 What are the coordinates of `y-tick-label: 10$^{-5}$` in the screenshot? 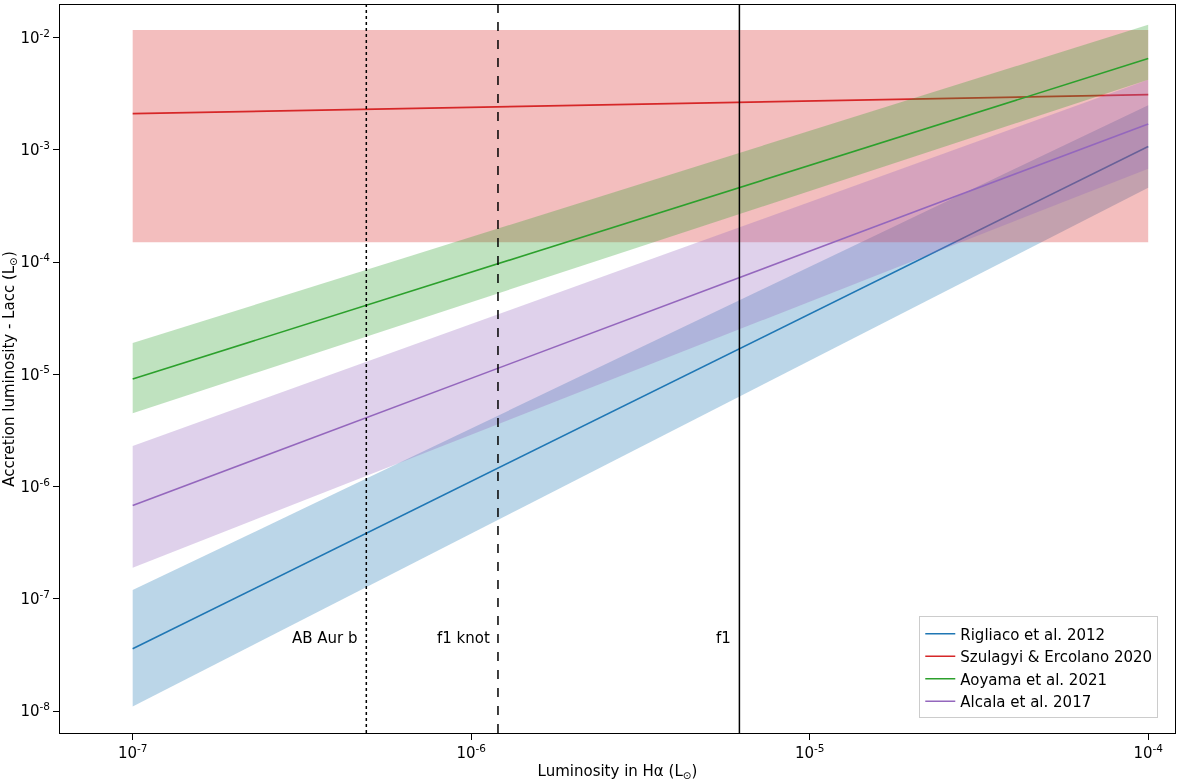 It's located at (35, 373).